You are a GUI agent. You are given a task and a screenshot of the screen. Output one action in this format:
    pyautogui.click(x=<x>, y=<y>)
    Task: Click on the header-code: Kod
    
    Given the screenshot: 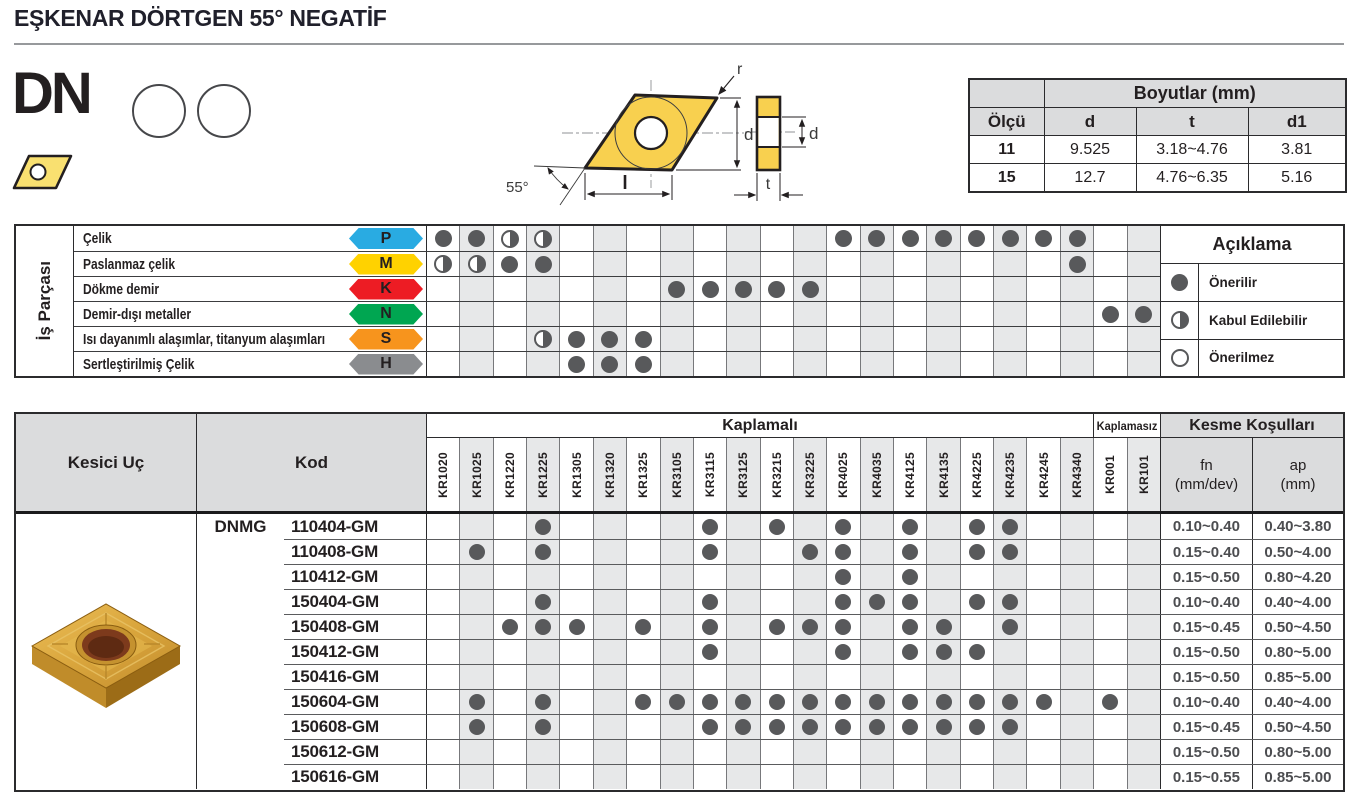 What is the action you would take?
    pyautogui.click(x=311, y=462)
    